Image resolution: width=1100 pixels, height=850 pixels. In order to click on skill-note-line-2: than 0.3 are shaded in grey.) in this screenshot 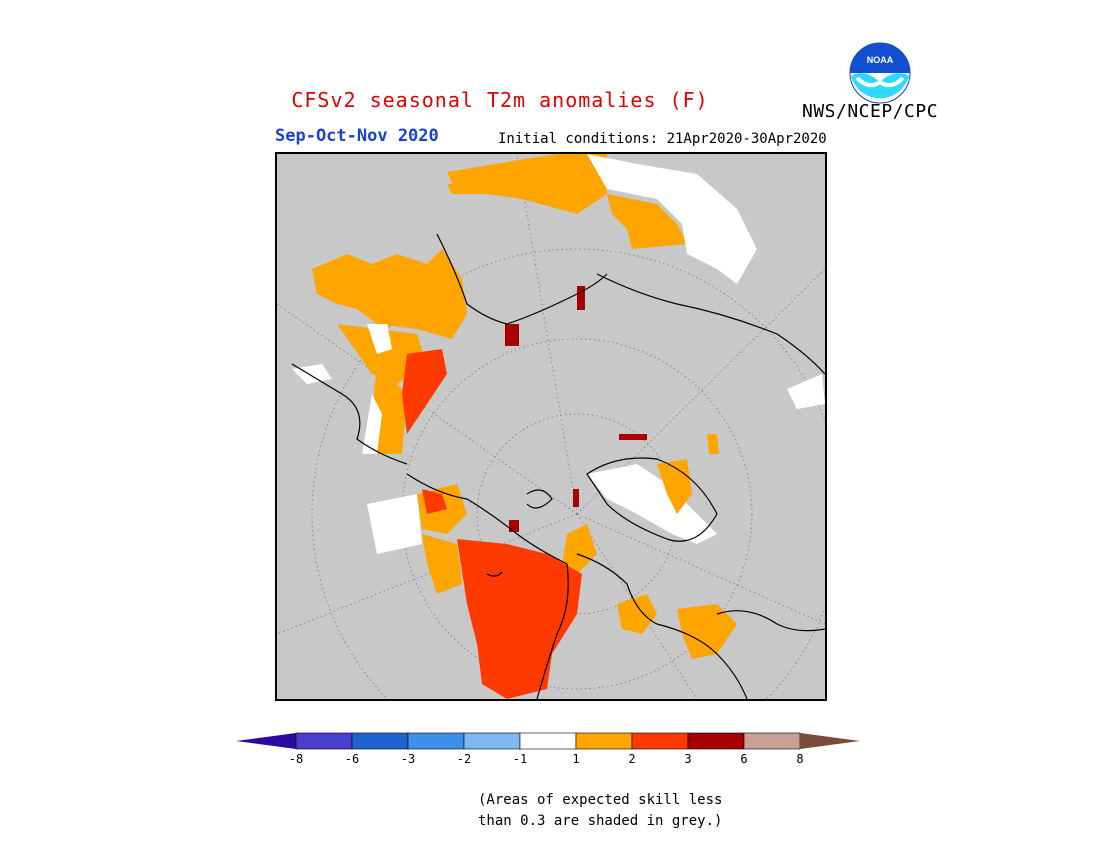, I will do `click(600, 821)`.